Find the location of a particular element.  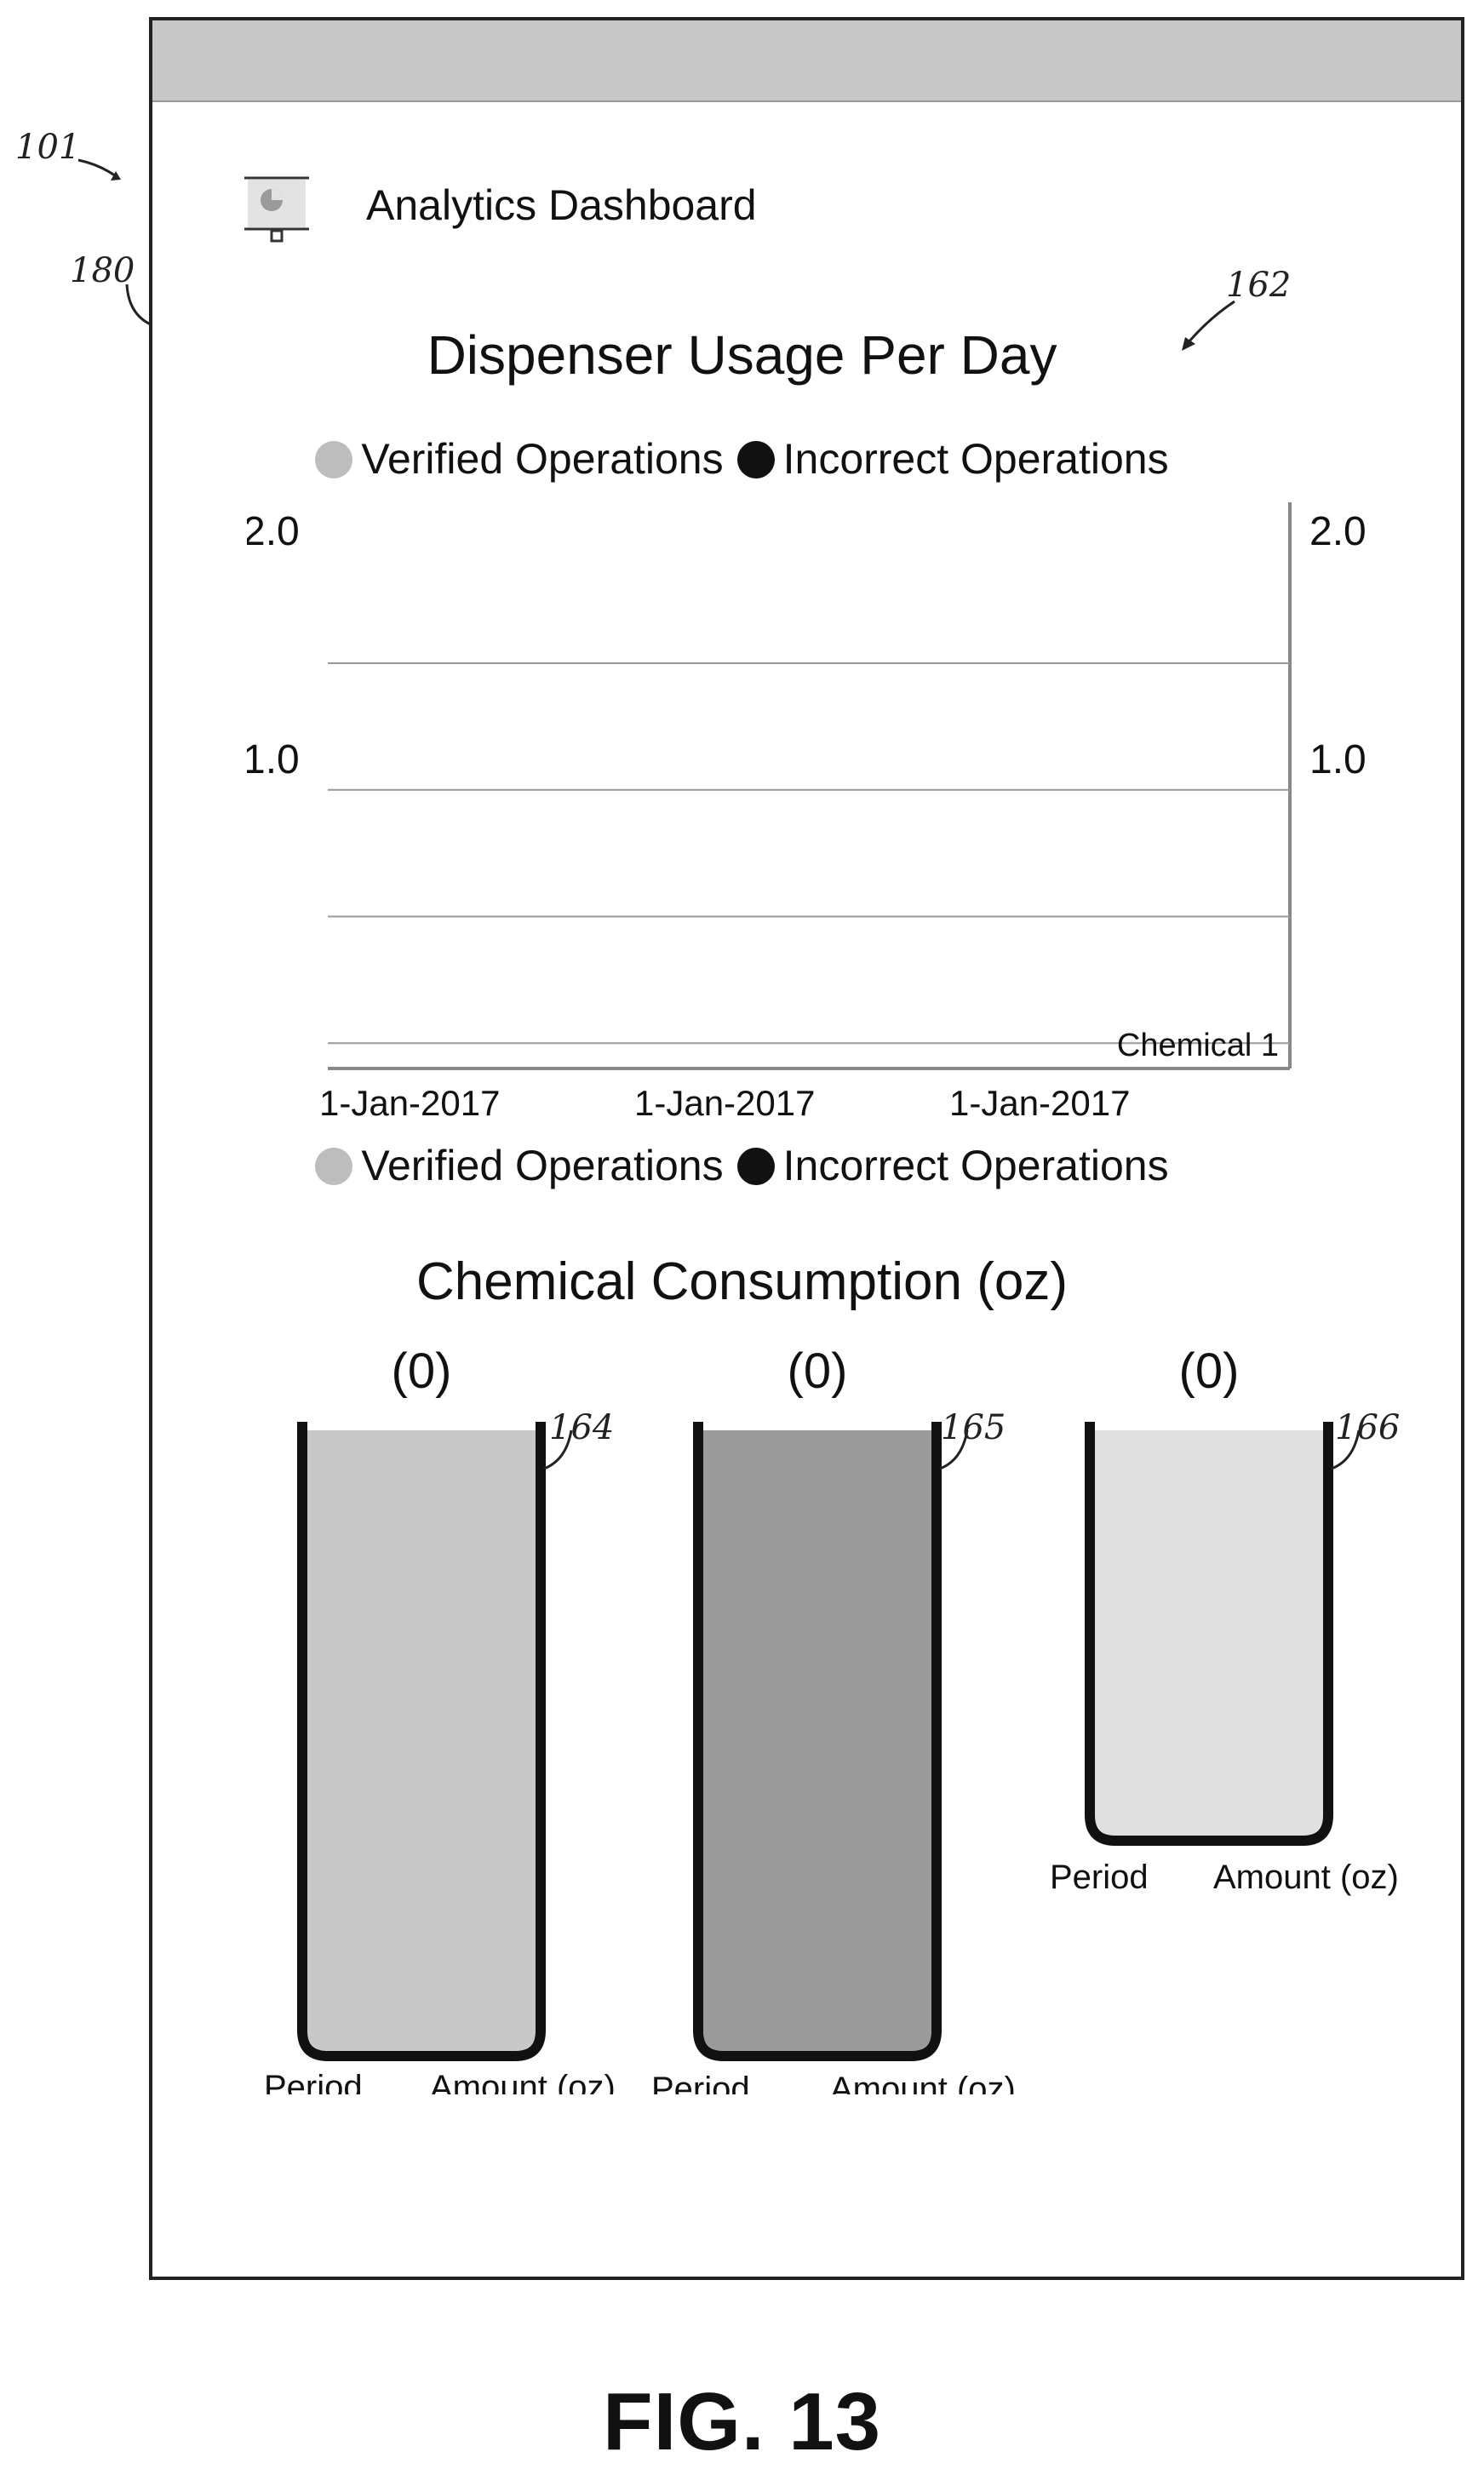

beaker-value-1: (0) is located at coordinates (422, 1371).